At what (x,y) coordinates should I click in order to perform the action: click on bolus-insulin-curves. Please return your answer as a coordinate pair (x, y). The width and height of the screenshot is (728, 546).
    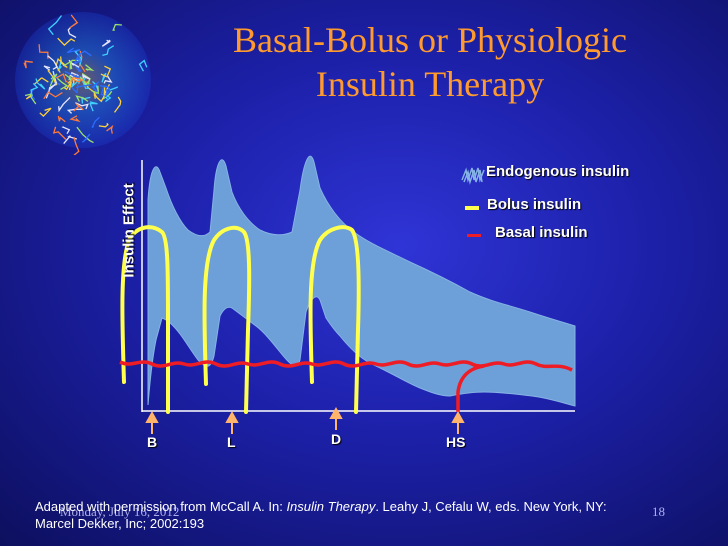
    Looking at the image, I should click on (240, 319).